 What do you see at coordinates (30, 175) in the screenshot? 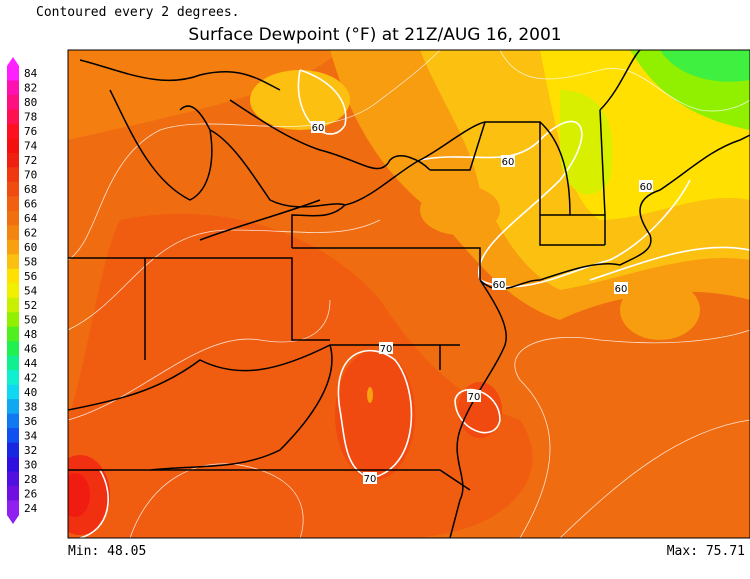
I see `colorbar-label: 70` at bounding box center [30, 175].